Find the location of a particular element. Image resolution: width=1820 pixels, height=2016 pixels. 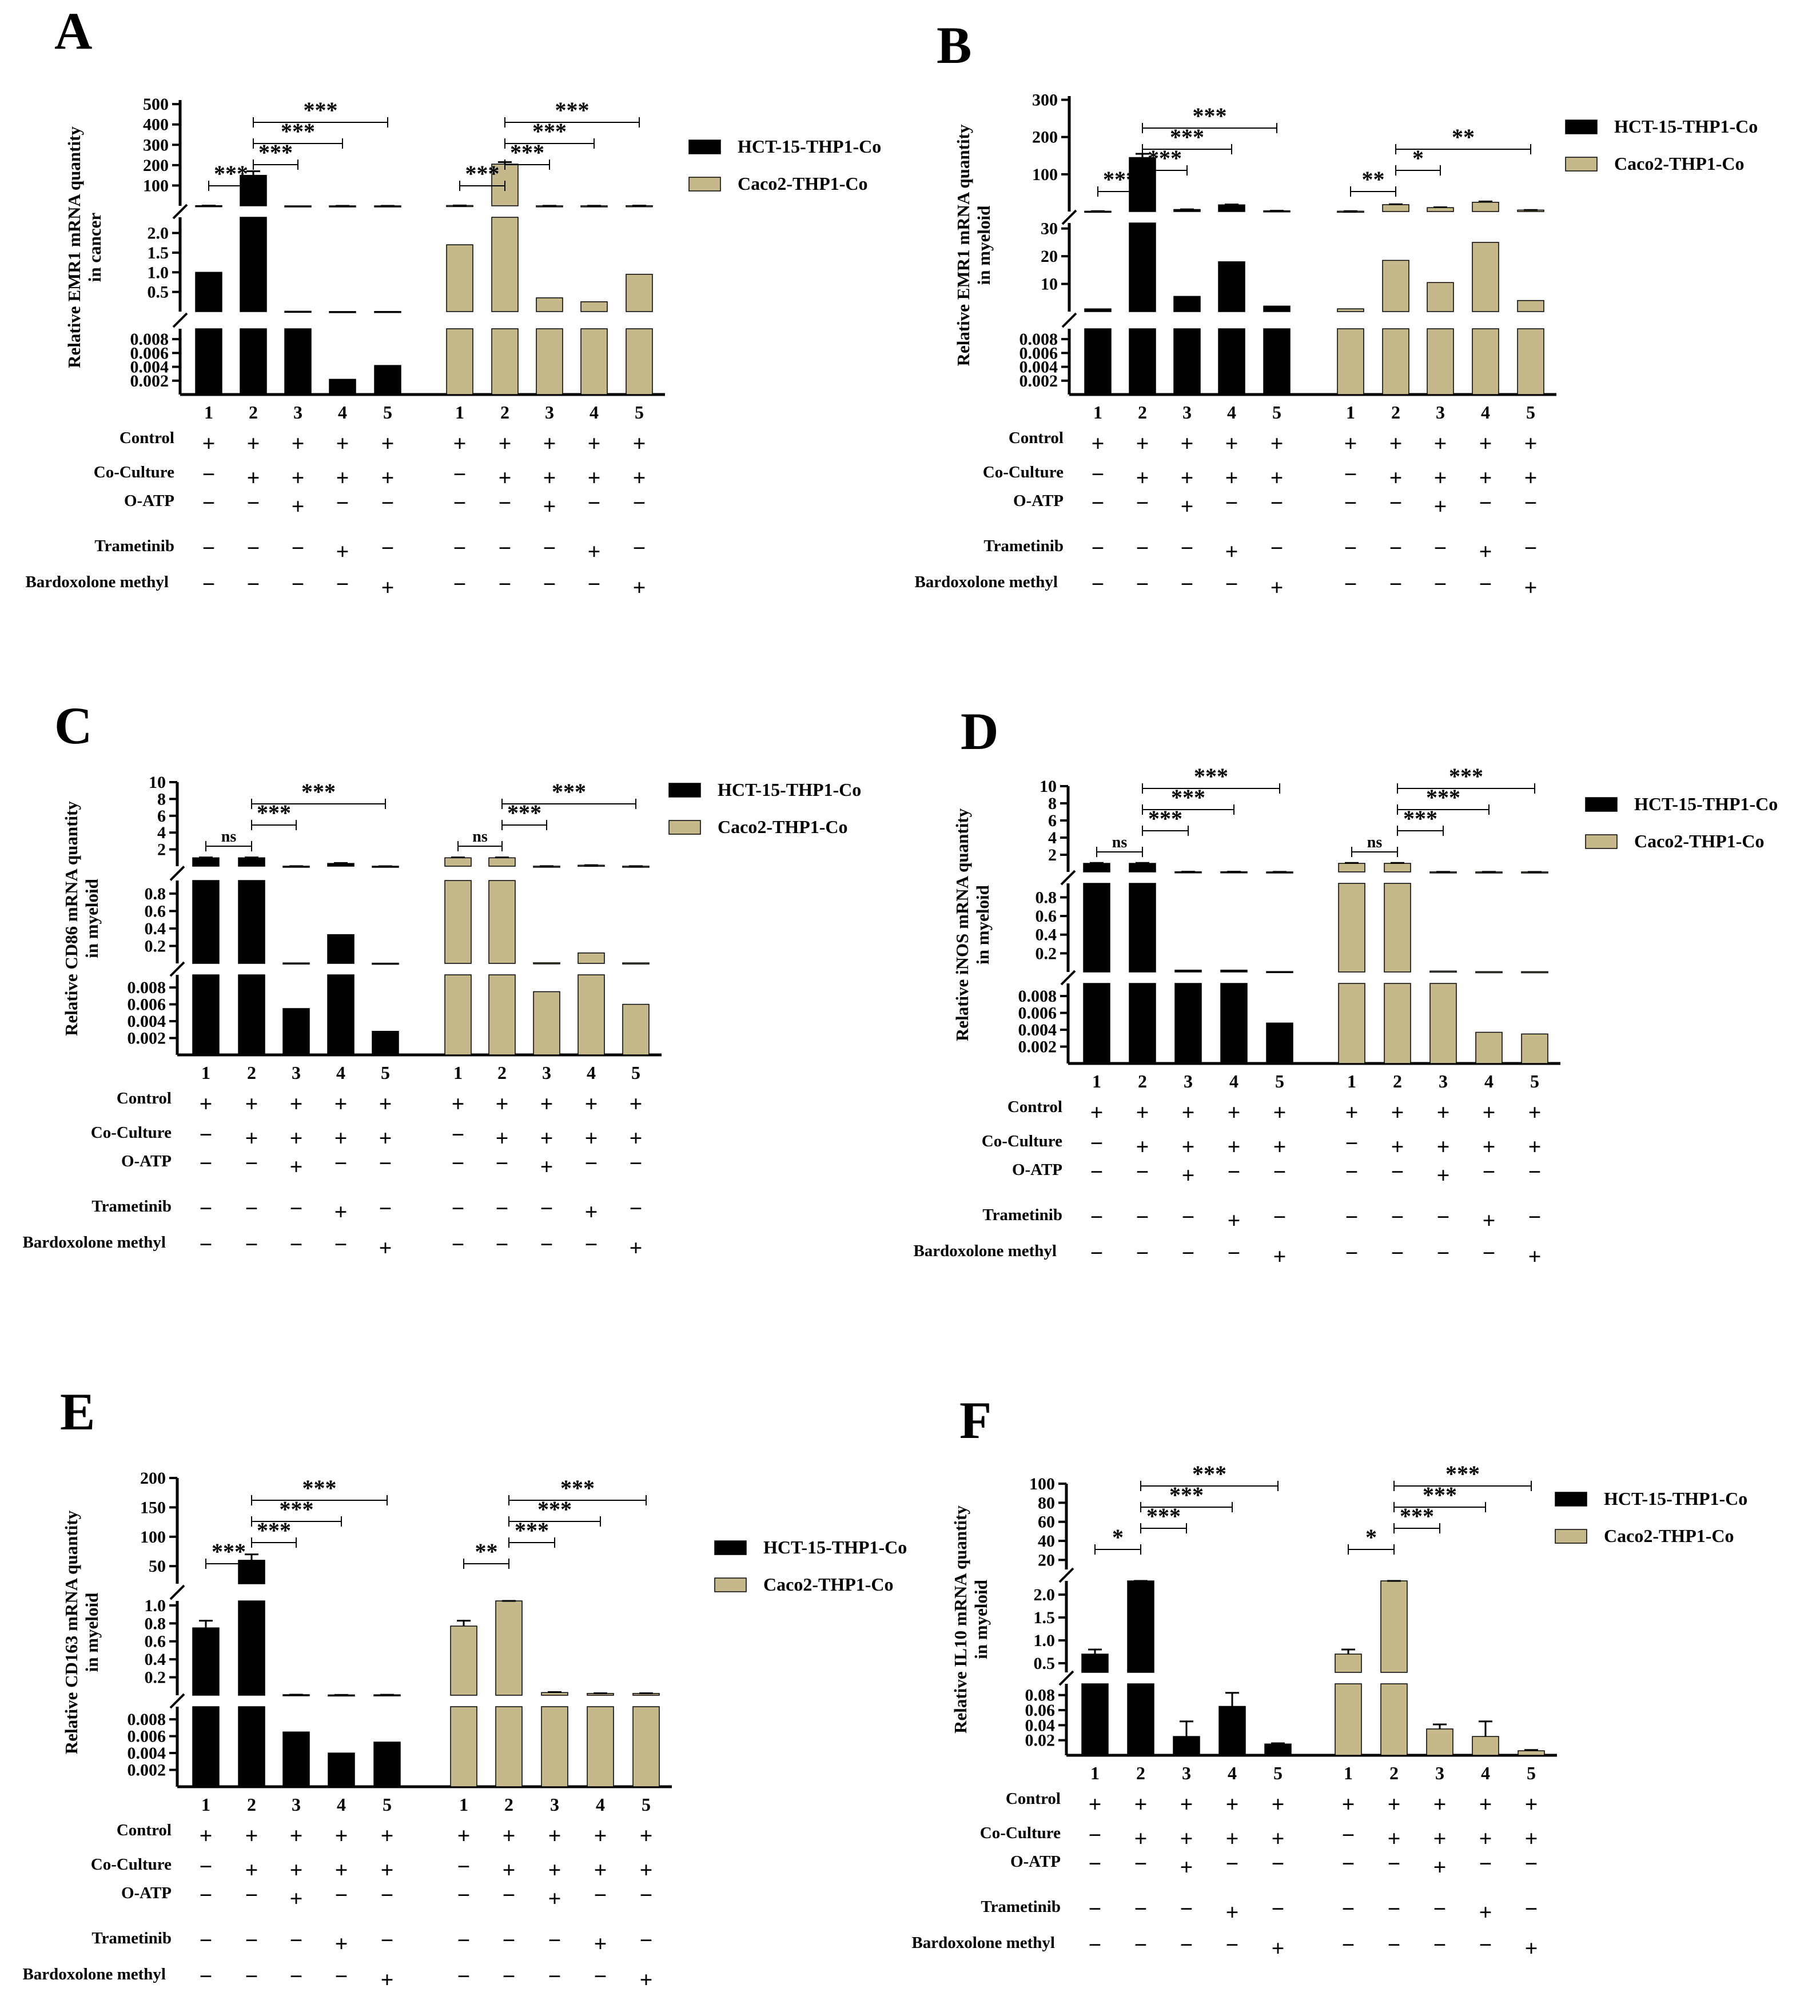

y-tick-label: 200 is located at coordinates (156, 165).